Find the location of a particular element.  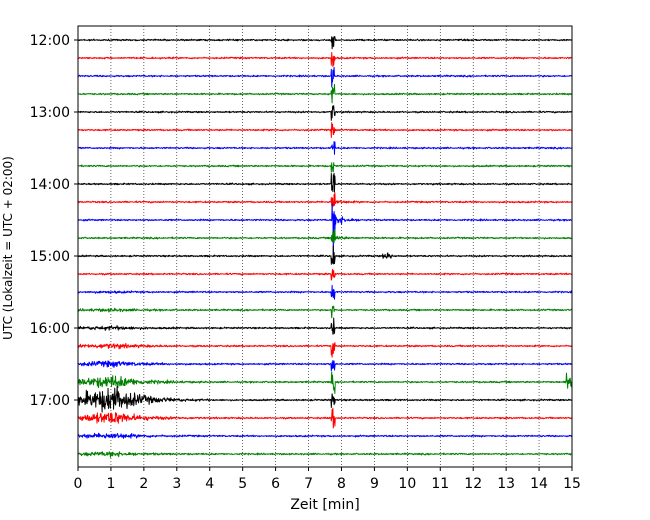

y-axis-ticks: 12:00 13:00 14:00 15:00 16:00 17:00 is located at coordinates (54, 221).